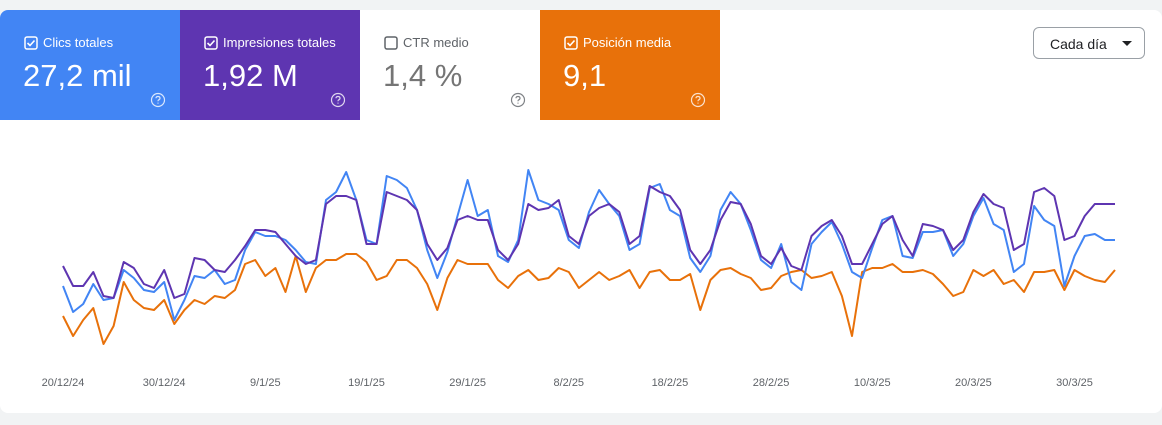 This screenshot has height=425, width=1162. Describe the element at coordinates (250, 75) in the screenshot. I see `metric-value: 1,92 M` at that location.